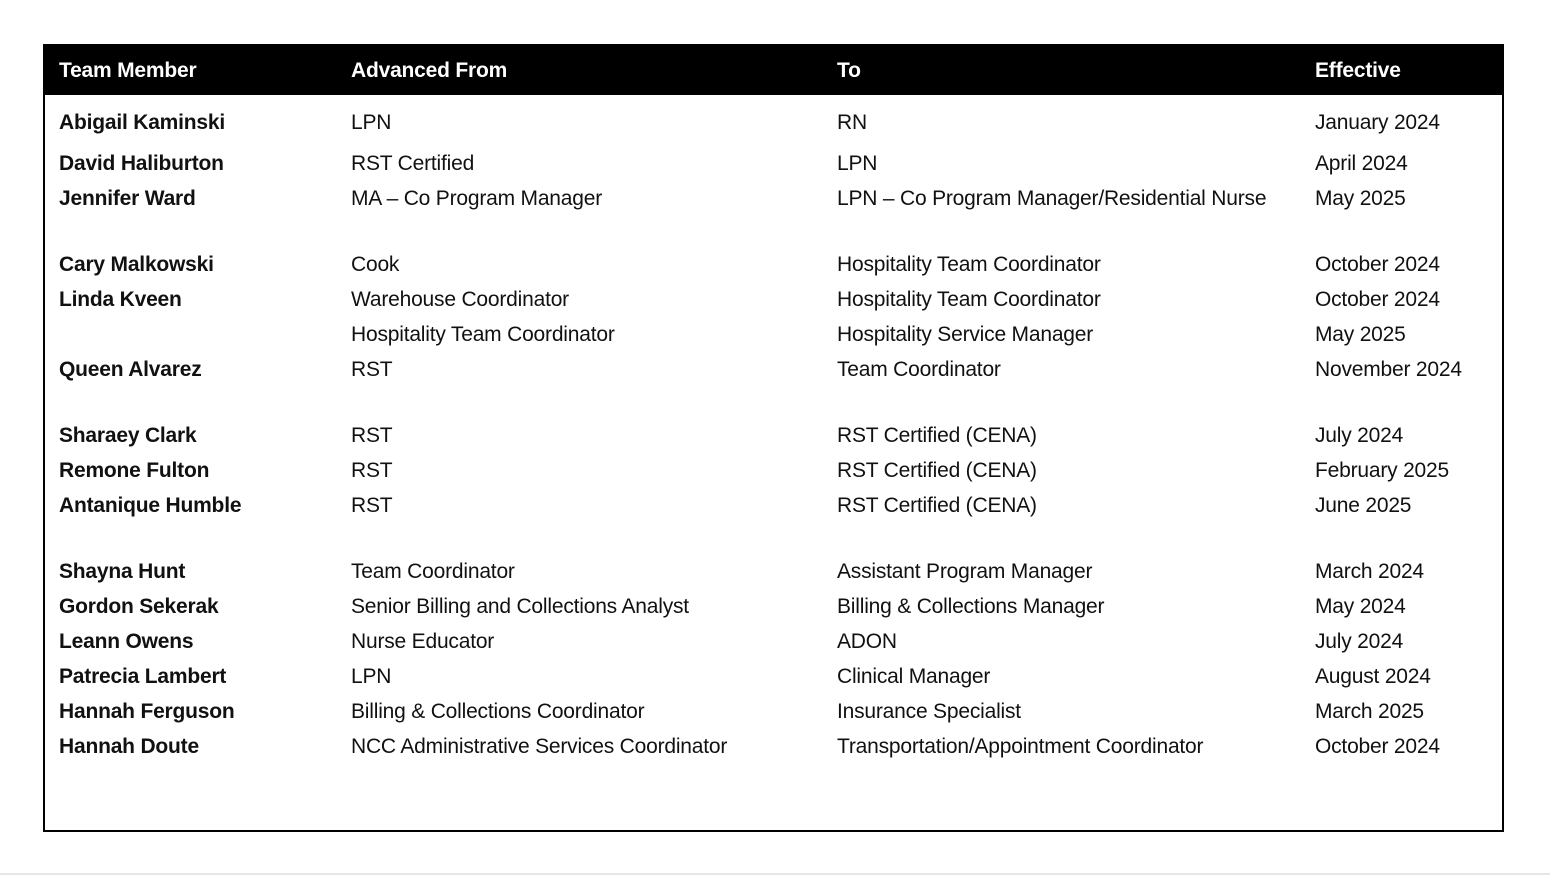 The height and width of the screenshot is (877, 1550). I want to click on cell-team-member: Shayna Hunt, so click(122, 571).